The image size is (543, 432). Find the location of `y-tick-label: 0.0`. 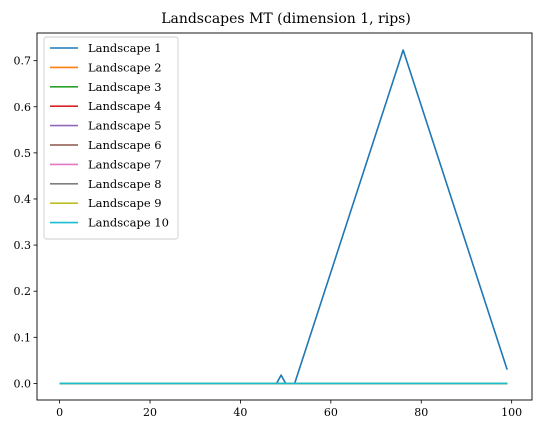

y-tick-label: 0.0 is located at coordinates (23, 383).